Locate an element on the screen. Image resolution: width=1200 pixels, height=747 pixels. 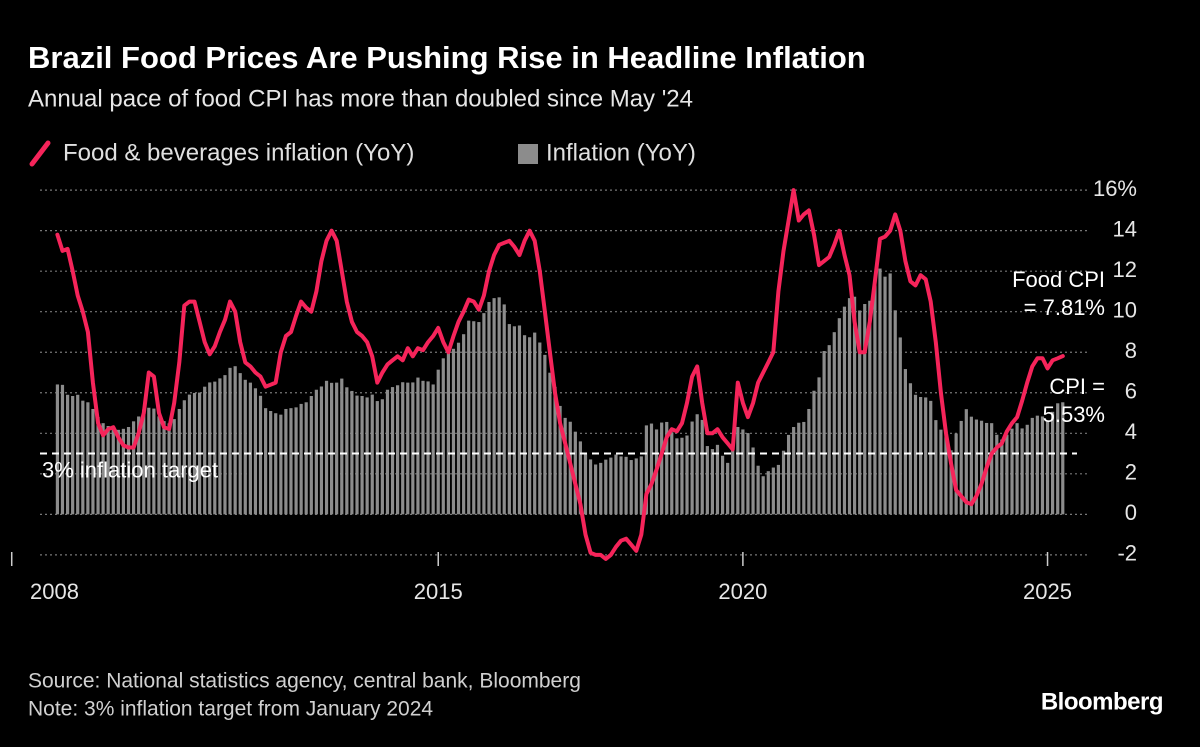
y-tick-label: 0 is located at coordinates (1131, 512).